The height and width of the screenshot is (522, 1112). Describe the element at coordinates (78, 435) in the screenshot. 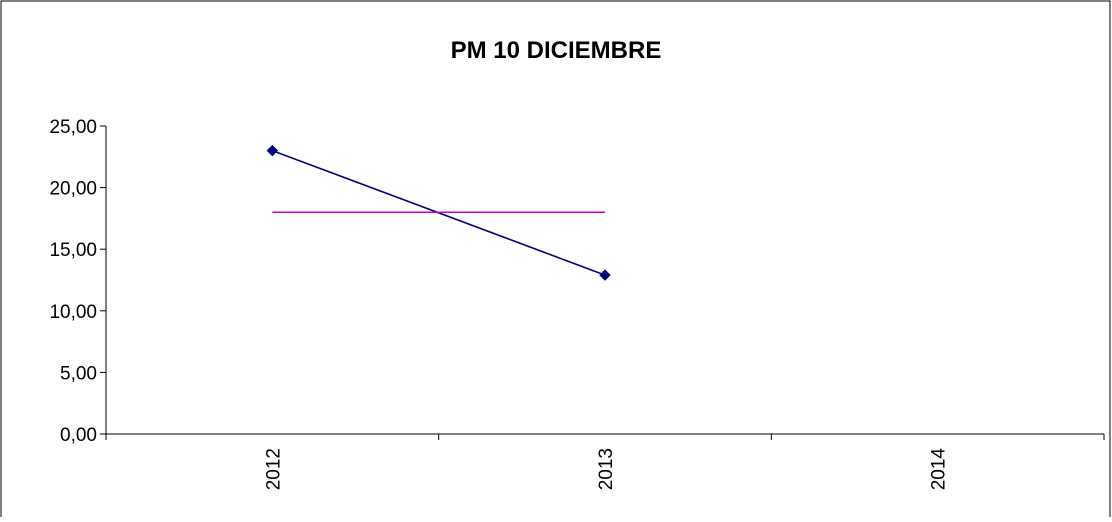

I see `y-tick-label: 0,00` at that location.